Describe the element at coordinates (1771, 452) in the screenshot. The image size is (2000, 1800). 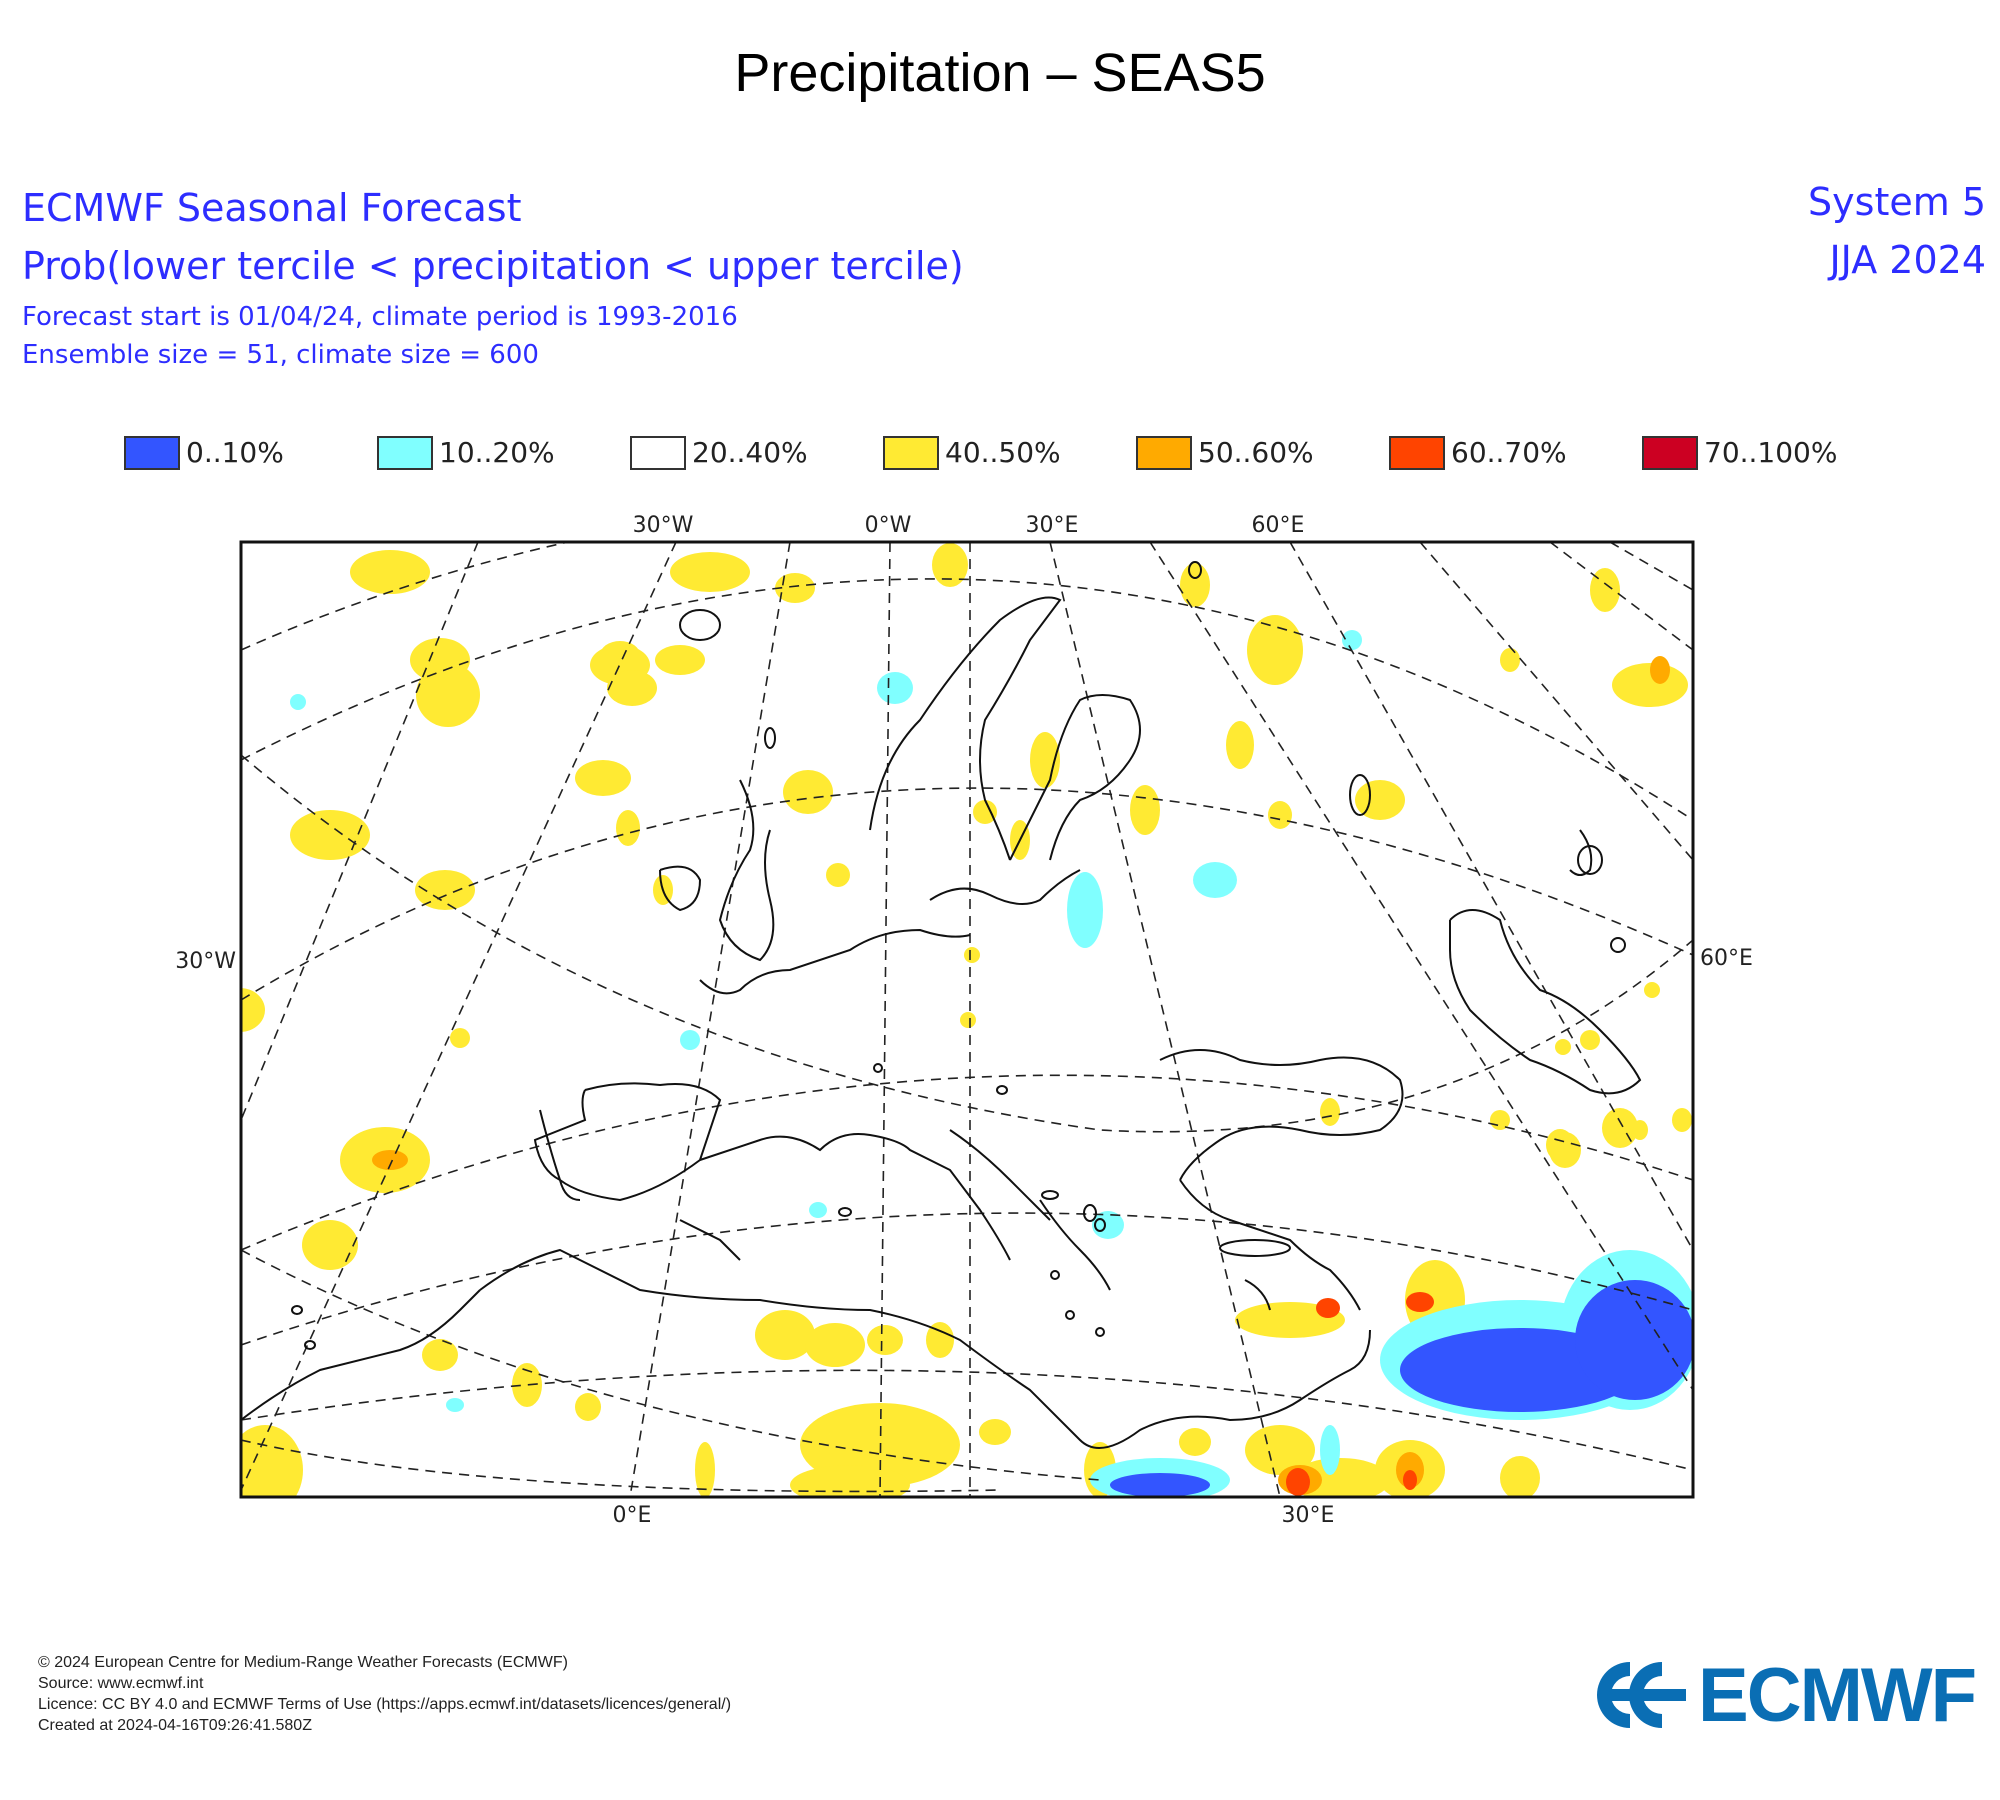
I see `legend-label: 70..100%` at that location.